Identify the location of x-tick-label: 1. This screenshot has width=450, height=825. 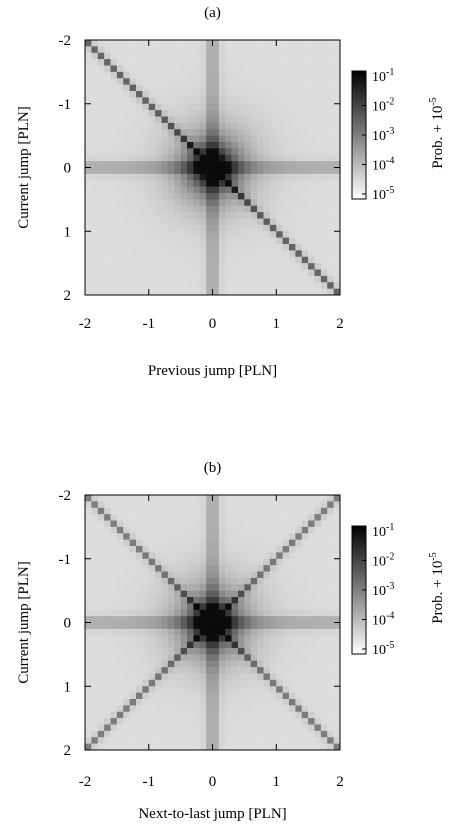
(277, 324).